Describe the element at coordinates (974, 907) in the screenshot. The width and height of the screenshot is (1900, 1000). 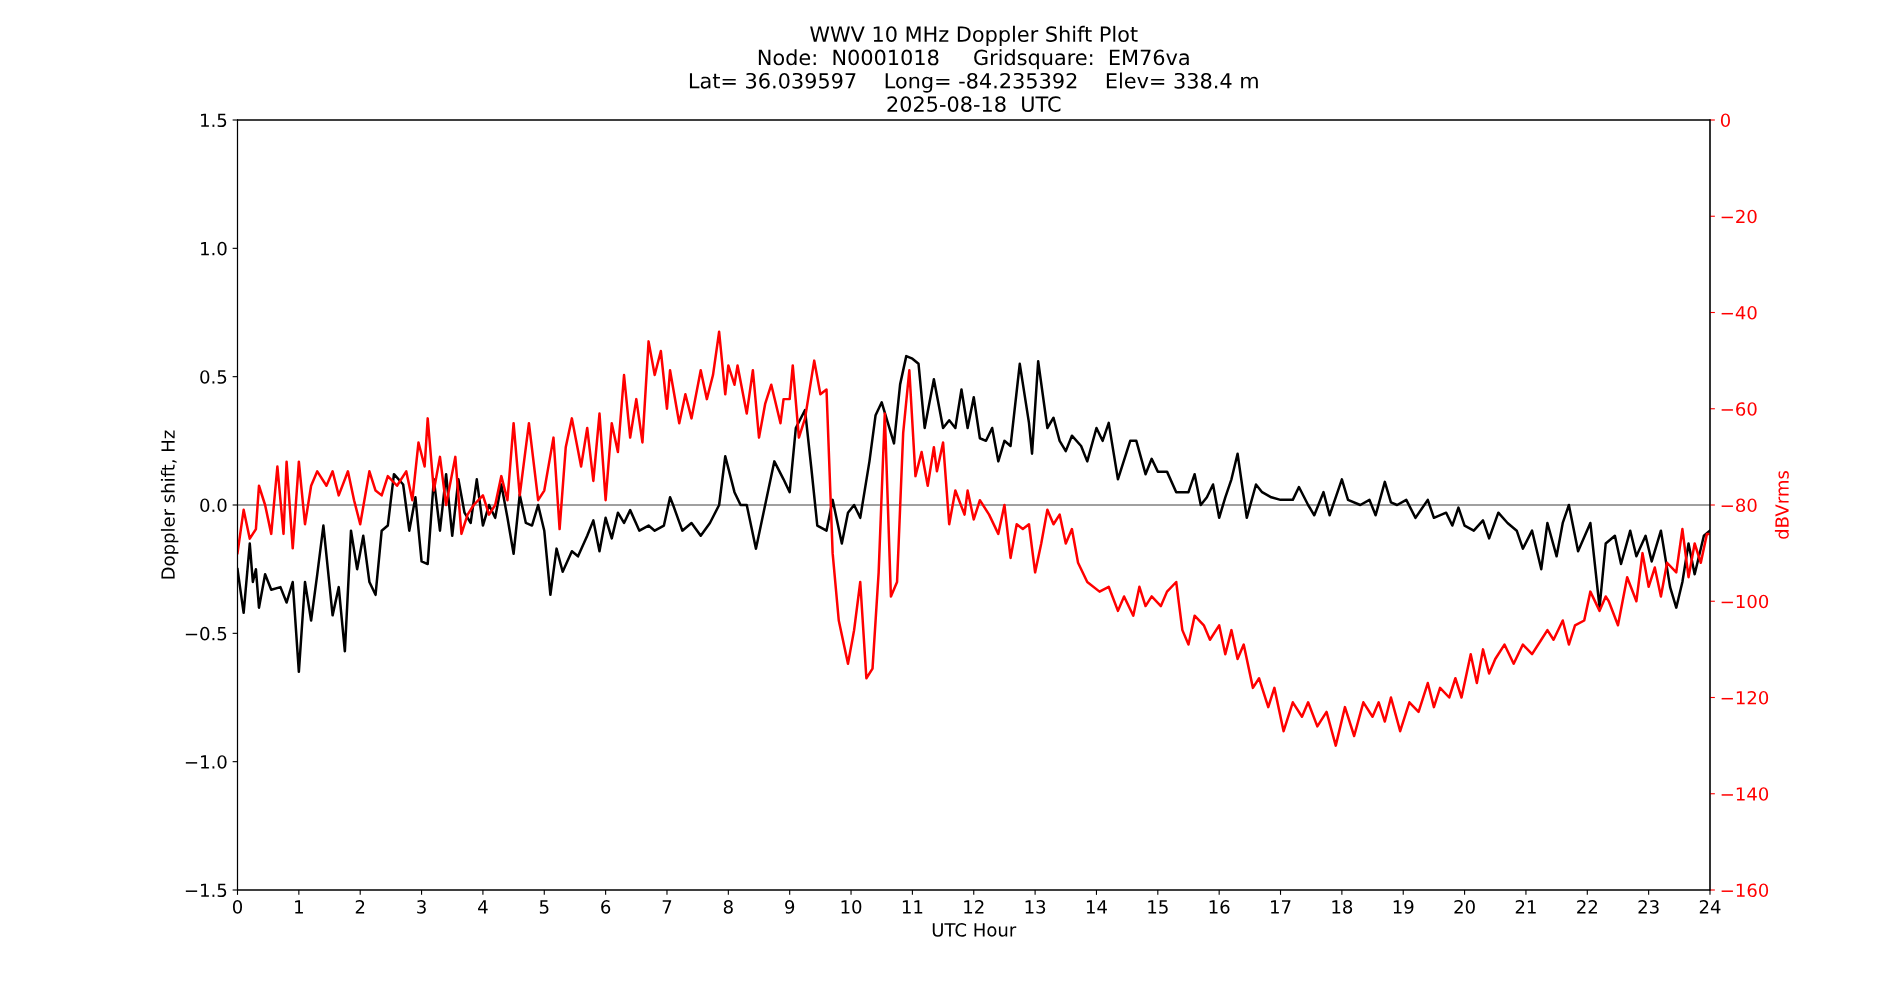
I see `x-tick-label: 12` at that location.